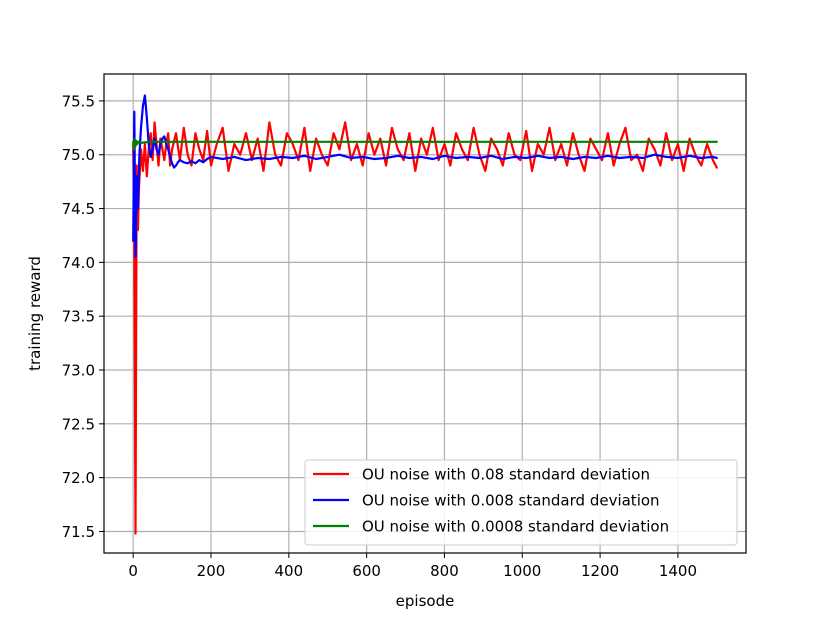  I want to click on y-tick-label: 75.5, so click(78, 101).